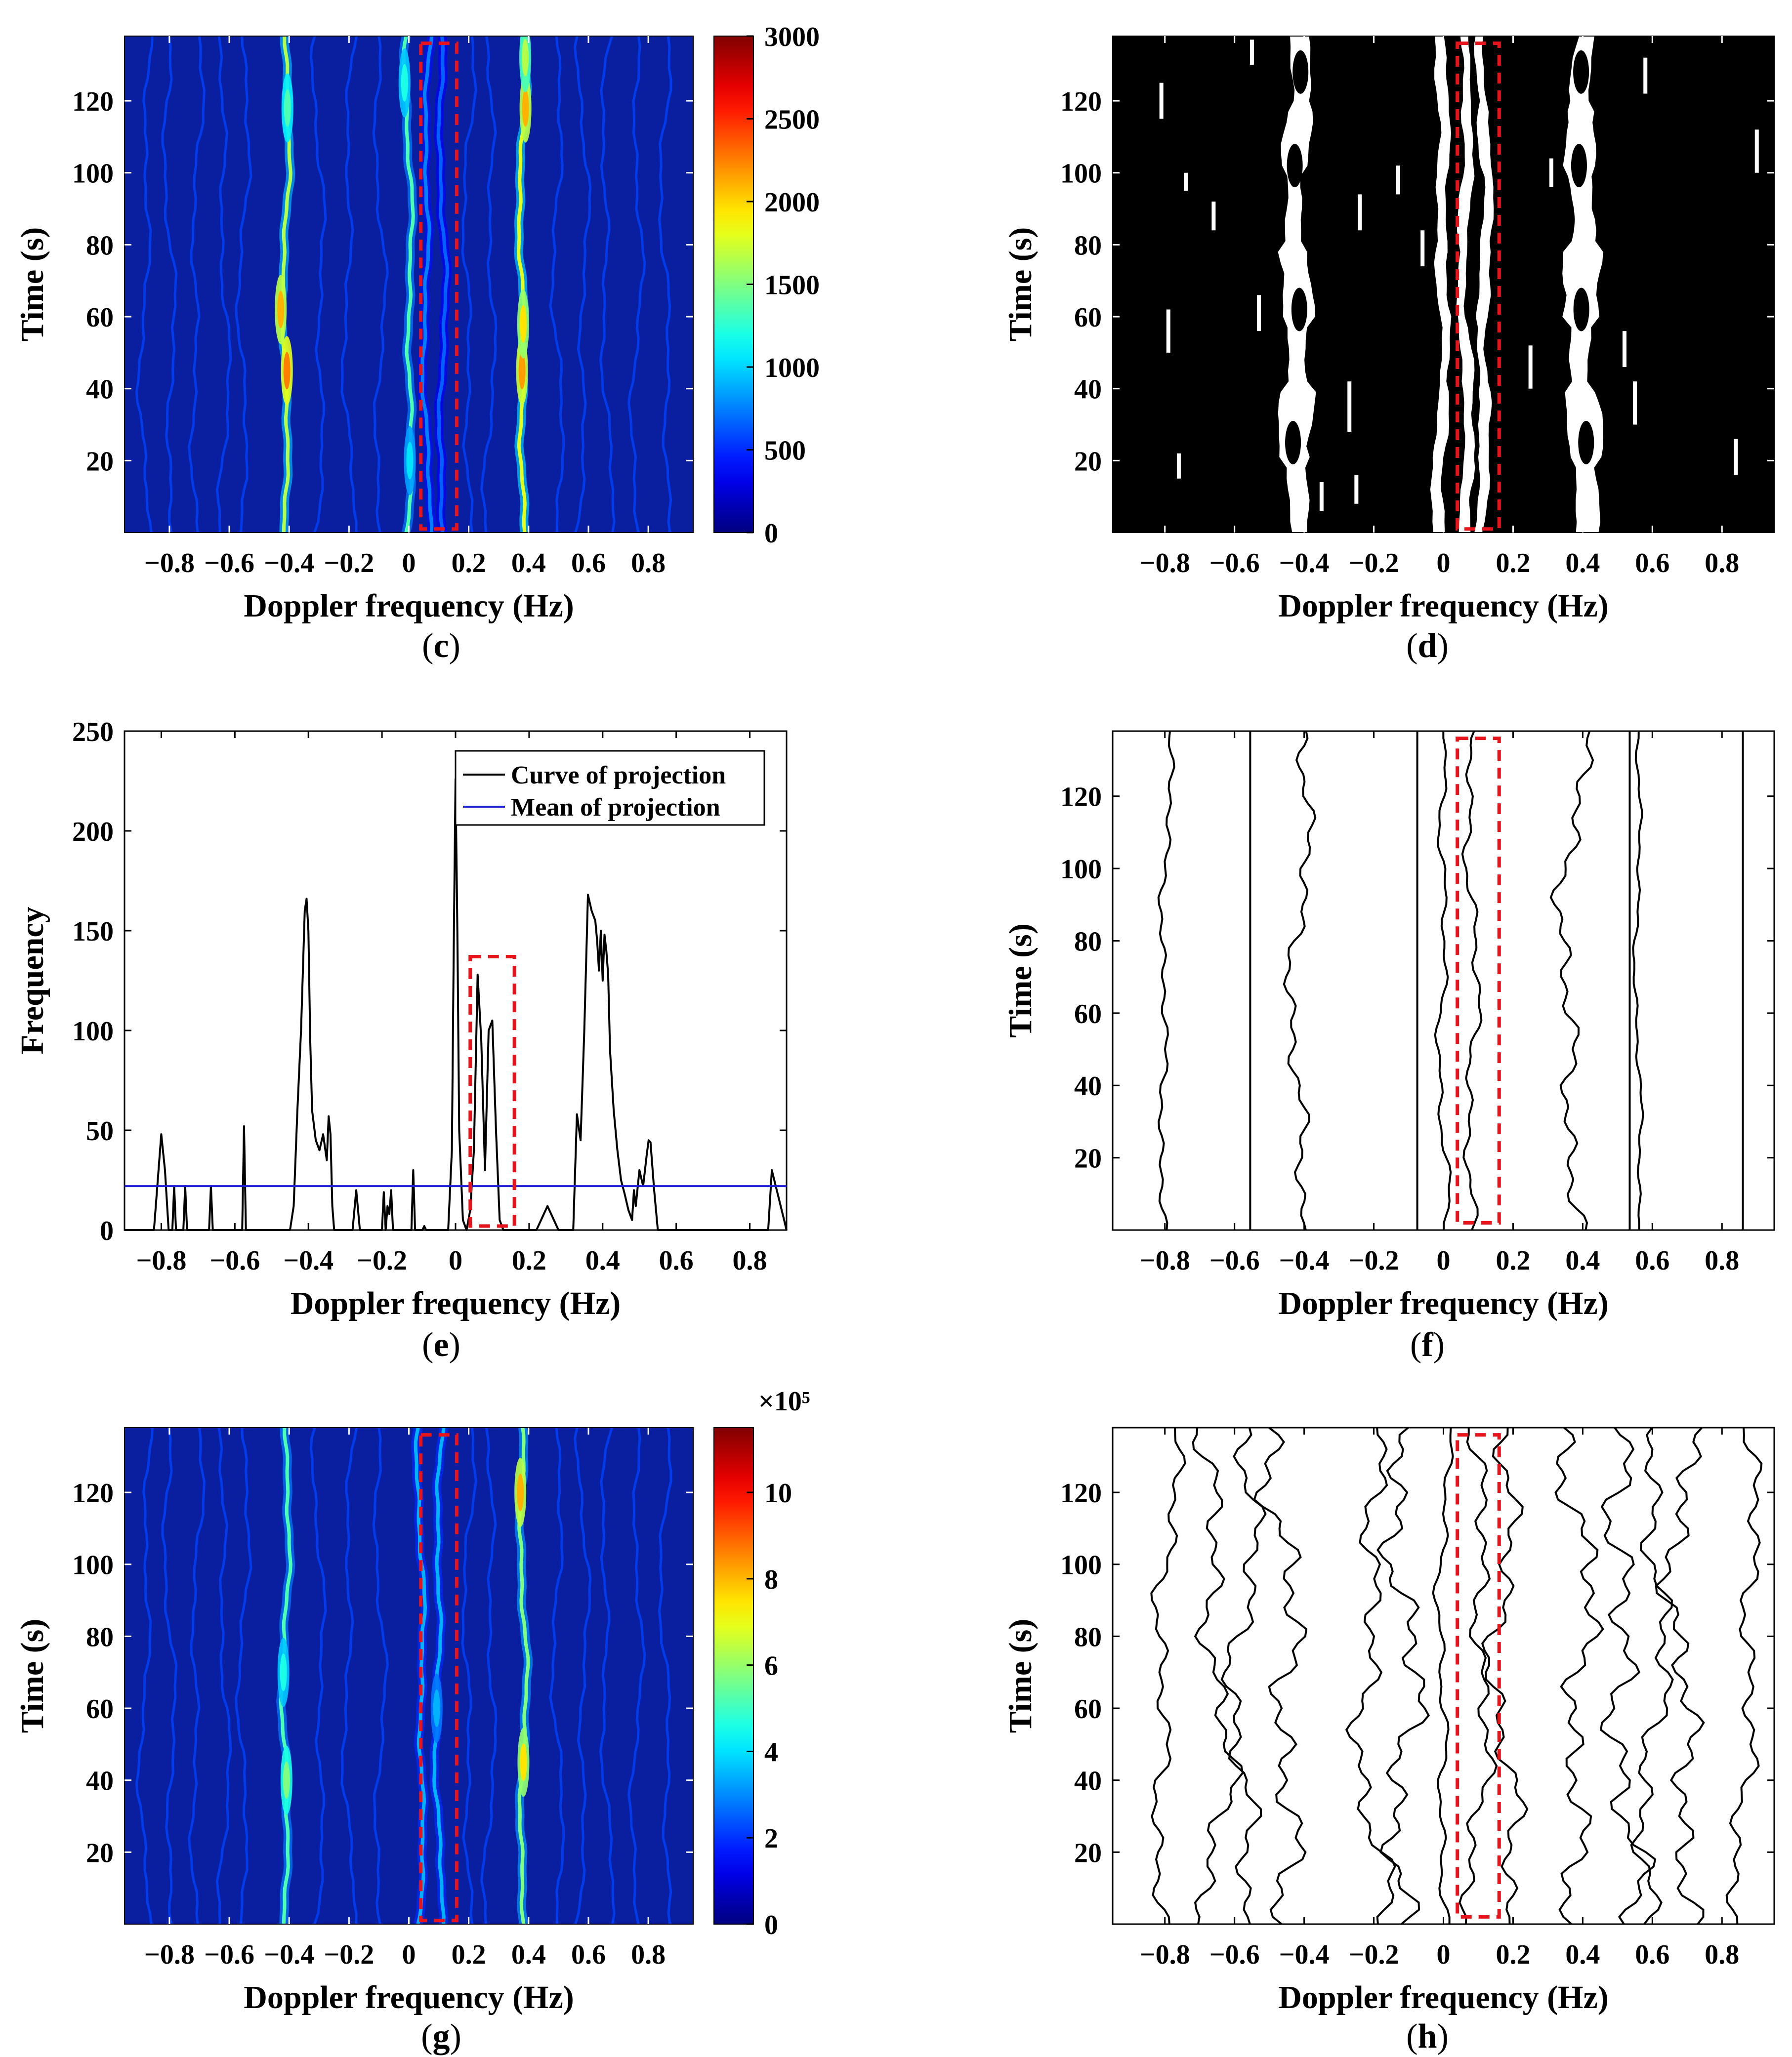  What do you see at coordinates (100, 1131) in the screenshot?
I see `y-tick-label: 50` at bounding box center [100, 1131].